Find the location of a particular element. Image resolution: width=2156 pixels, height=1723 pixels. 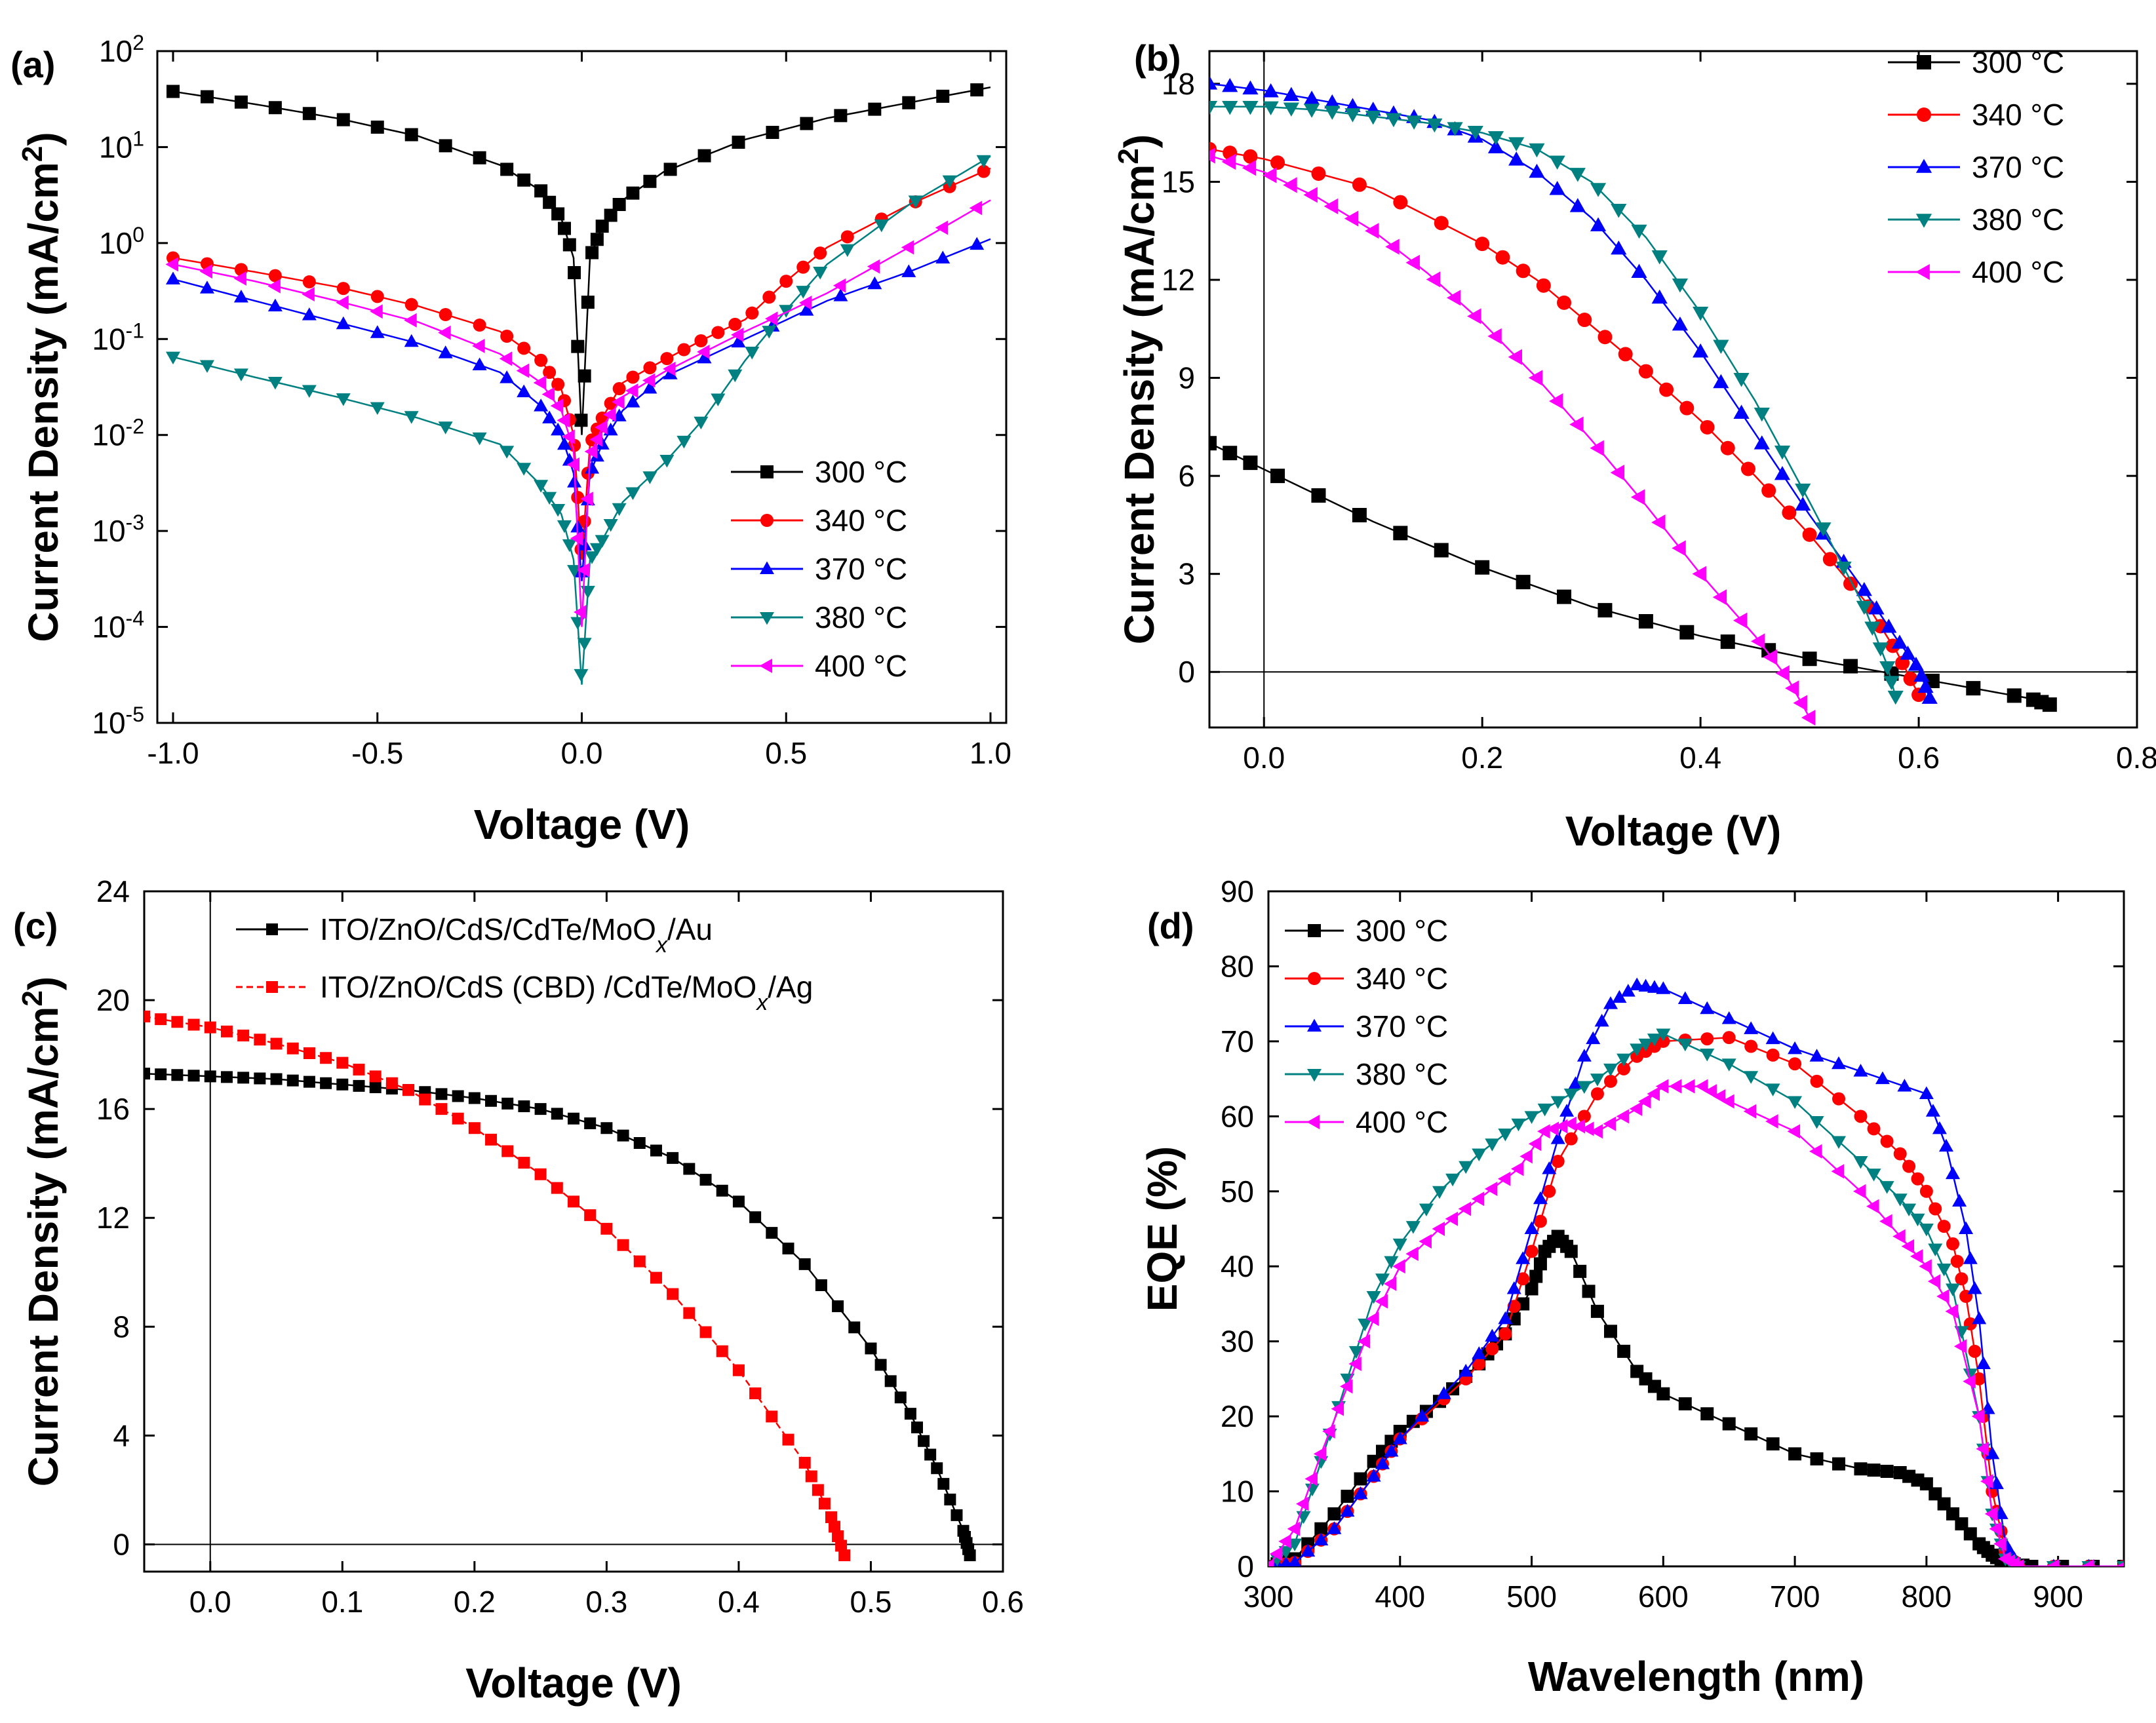

panel-label: (a) is located at coordinates (32, 64).